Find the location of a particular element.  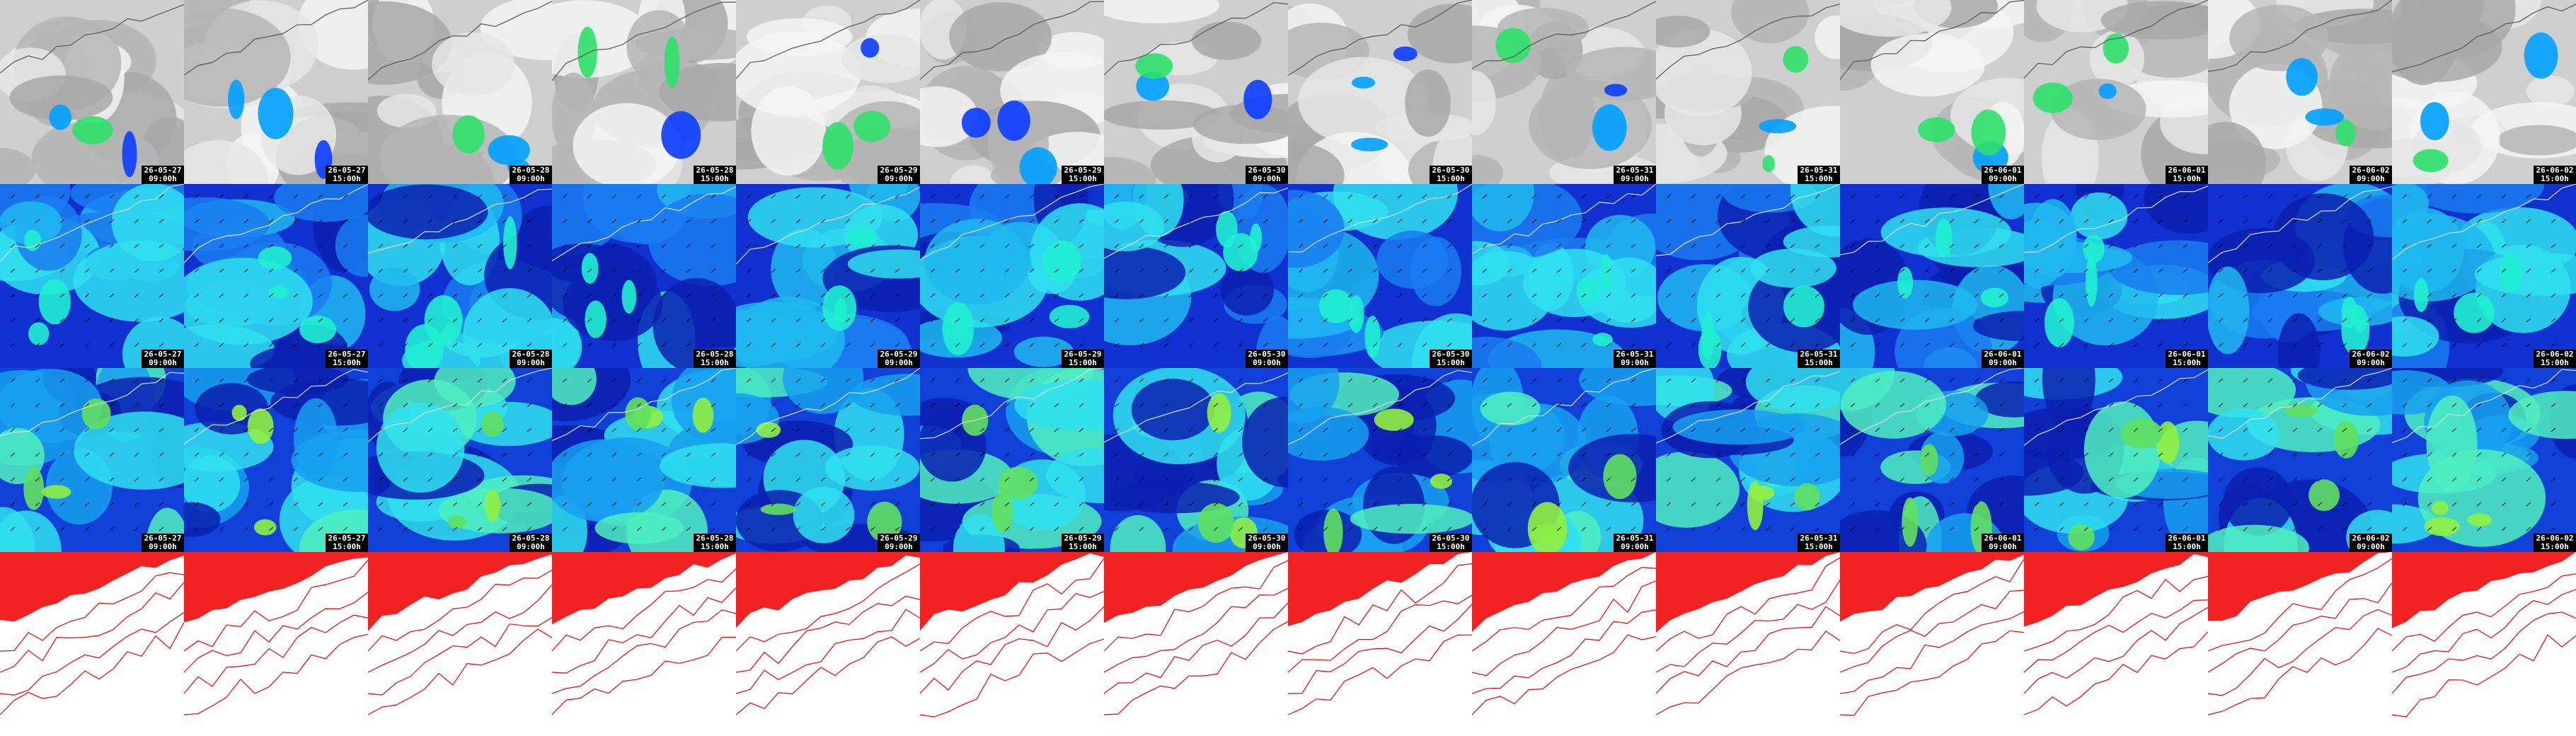

land-contours is located at coordinates (1748, 592).